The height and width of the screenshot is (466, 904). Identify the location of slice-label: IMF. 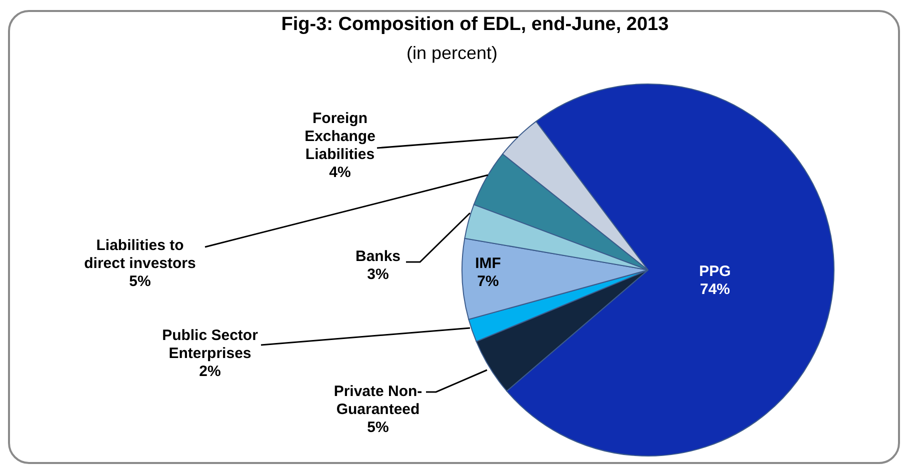
(488, 263).